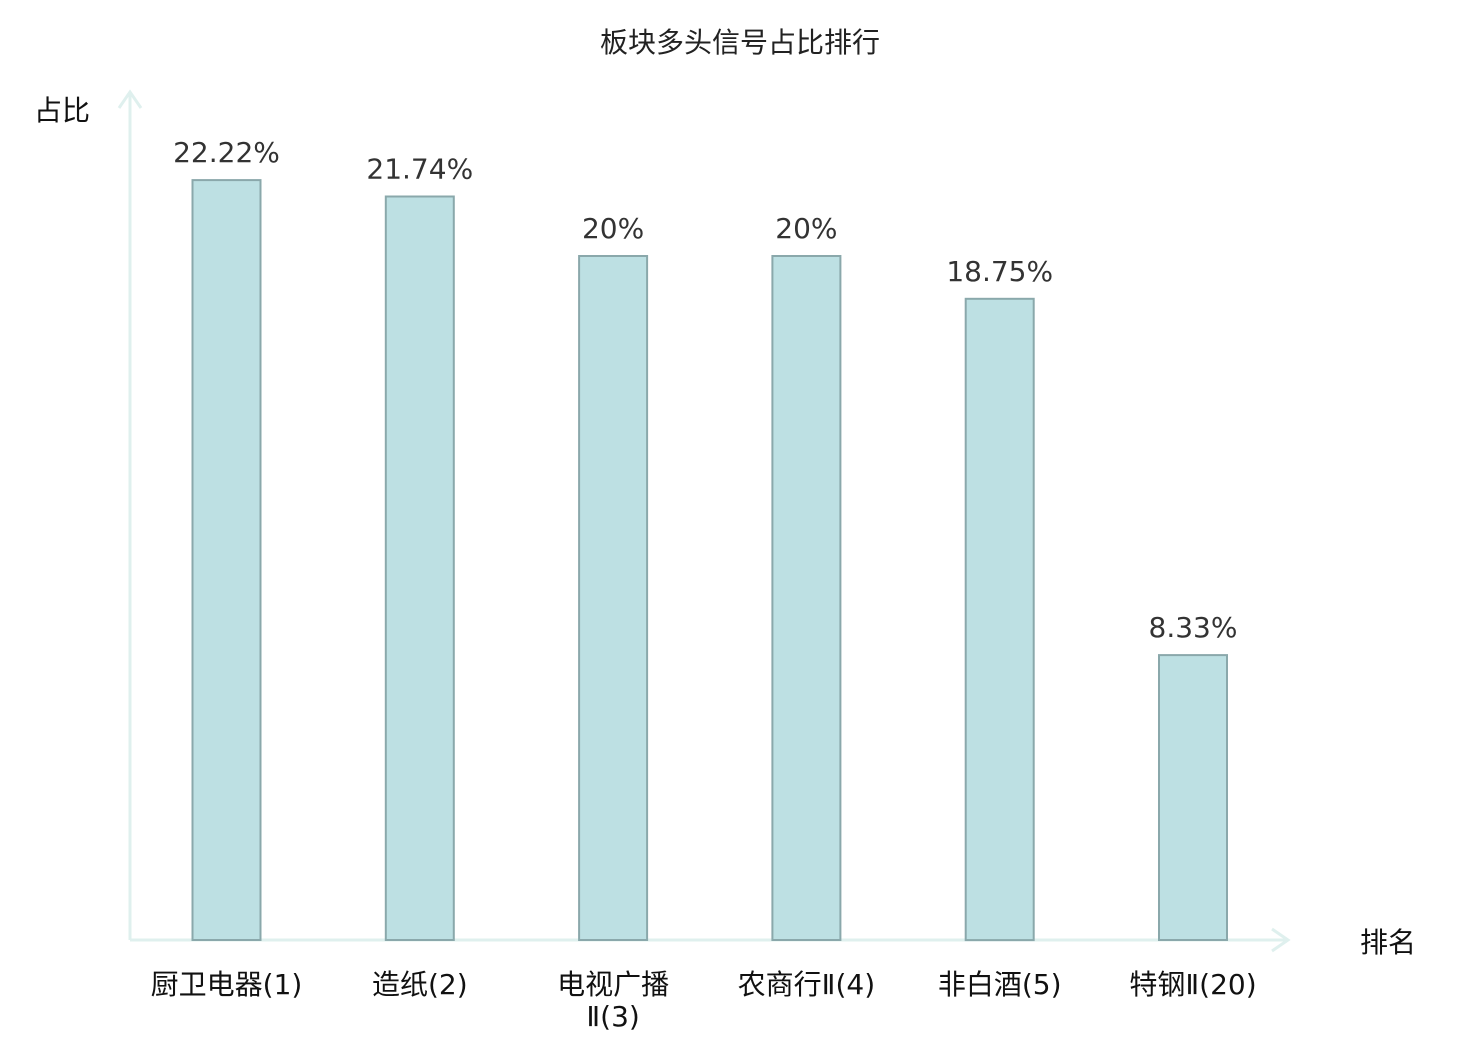  Describe the element at coordinates (1000, 984) in the screenshot. I see `category-label-5: 非白酒(5)` at that location.